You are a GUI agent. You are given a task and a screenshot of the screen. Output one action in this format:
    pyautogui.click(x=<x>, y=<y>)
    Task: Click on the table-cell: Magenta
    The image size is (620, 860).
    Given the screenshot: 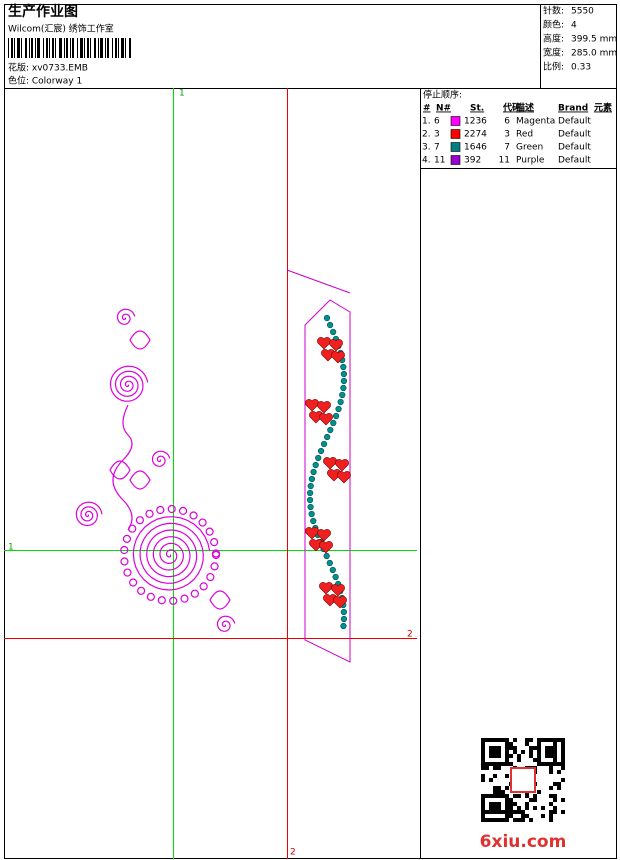 What is the action you would take?
    pyautogui.click(x=535, y=122)
    